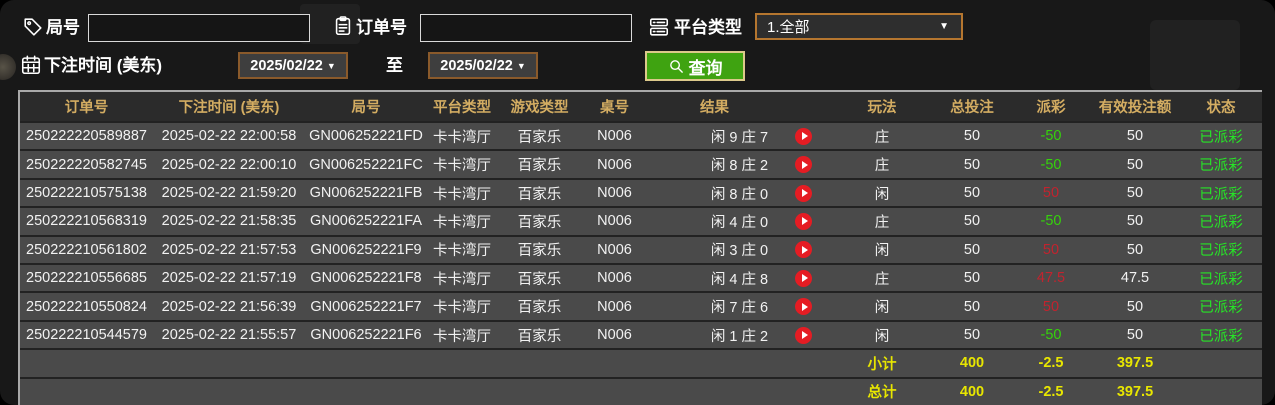 The image size is (1275, 405). What do you see at coordinates (1051, 278) in the screenshot?
I see `cell-payout: 47.5` at bounding box center [1051, 278].